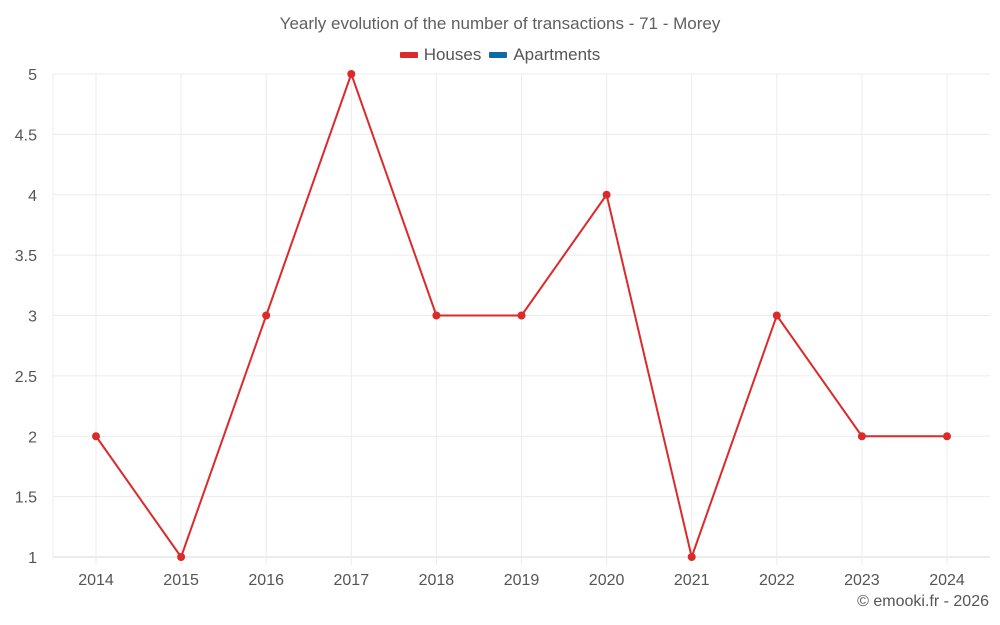 The image size is (1000, 625). What do you see at coordinates (26, 256) in the screenshot?
I see `y-tick-label: 3.5` at bounding box center [26, 256].